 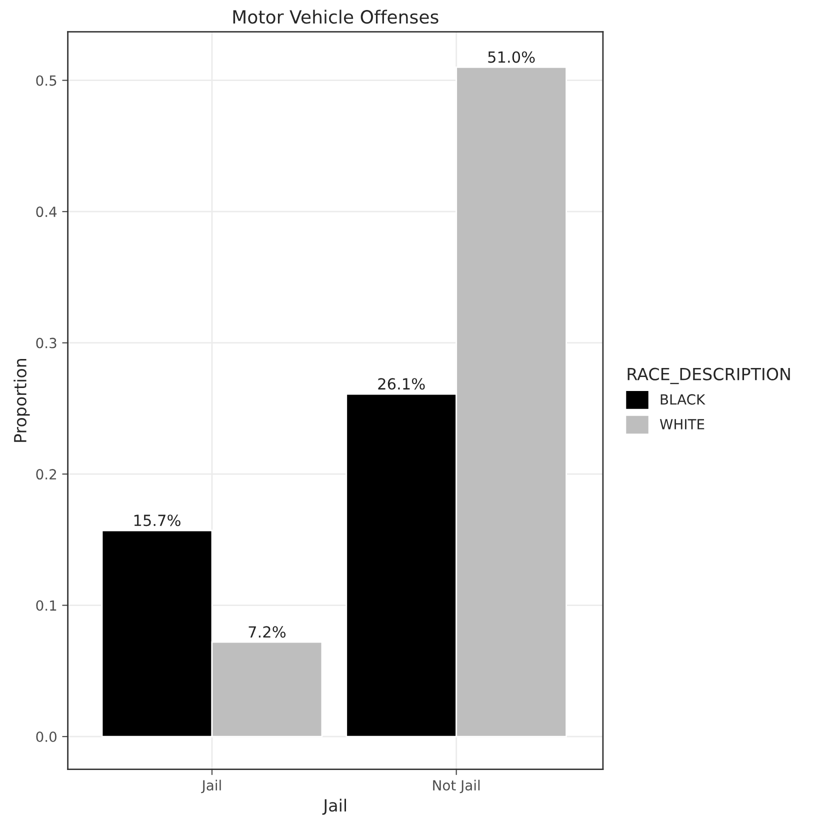 What do you see at coordinates (401, 384) in the screenshot?
I see `data-label: 26.1%` at bounding box center [401, 384].